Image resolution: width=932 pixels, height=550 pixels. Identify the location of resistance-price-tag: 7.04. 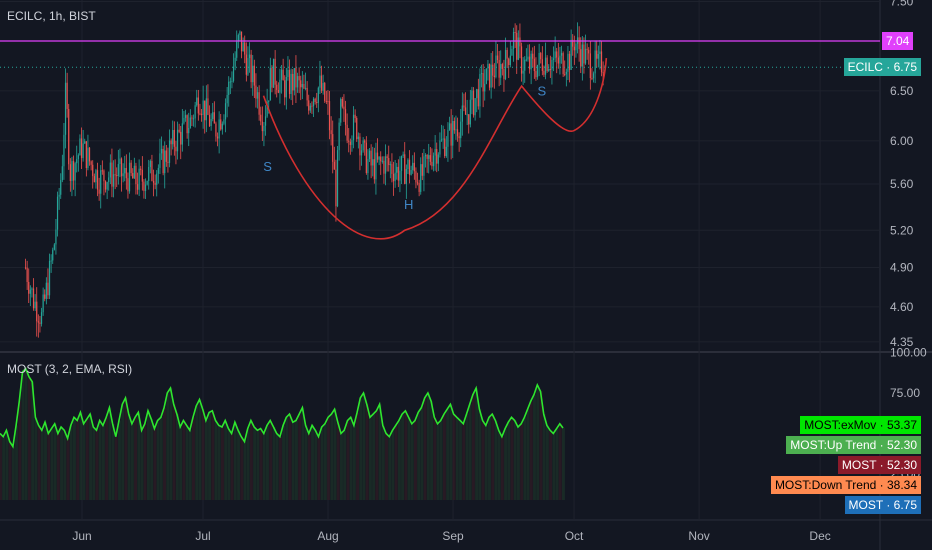
(898, 41).